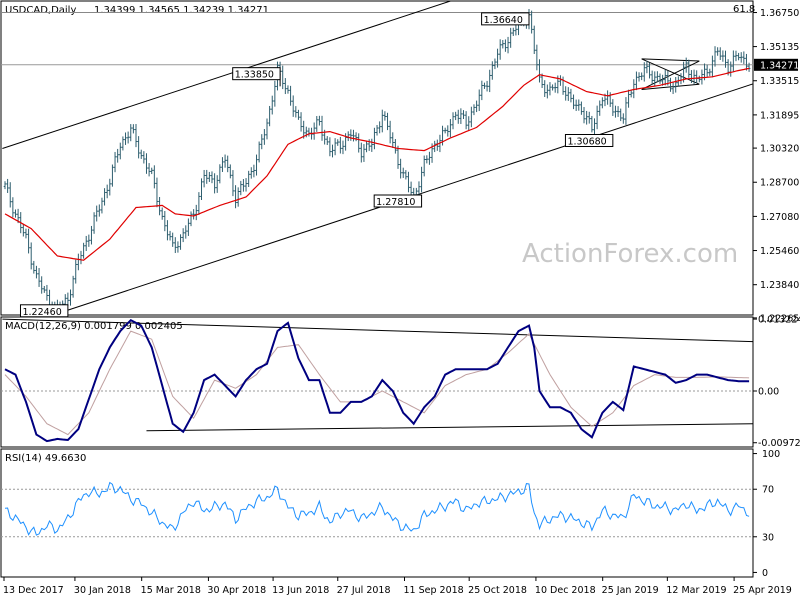 This screenshot has height=600, width=800. I want to click on annotation-text: 1.22460, so click(41, 312).